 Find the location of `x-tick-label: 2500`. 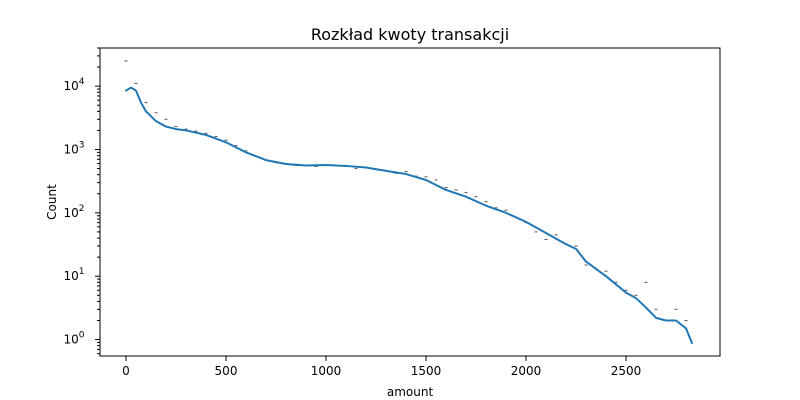

x-tick-label: 2500 is located at coordinates (626, 371).